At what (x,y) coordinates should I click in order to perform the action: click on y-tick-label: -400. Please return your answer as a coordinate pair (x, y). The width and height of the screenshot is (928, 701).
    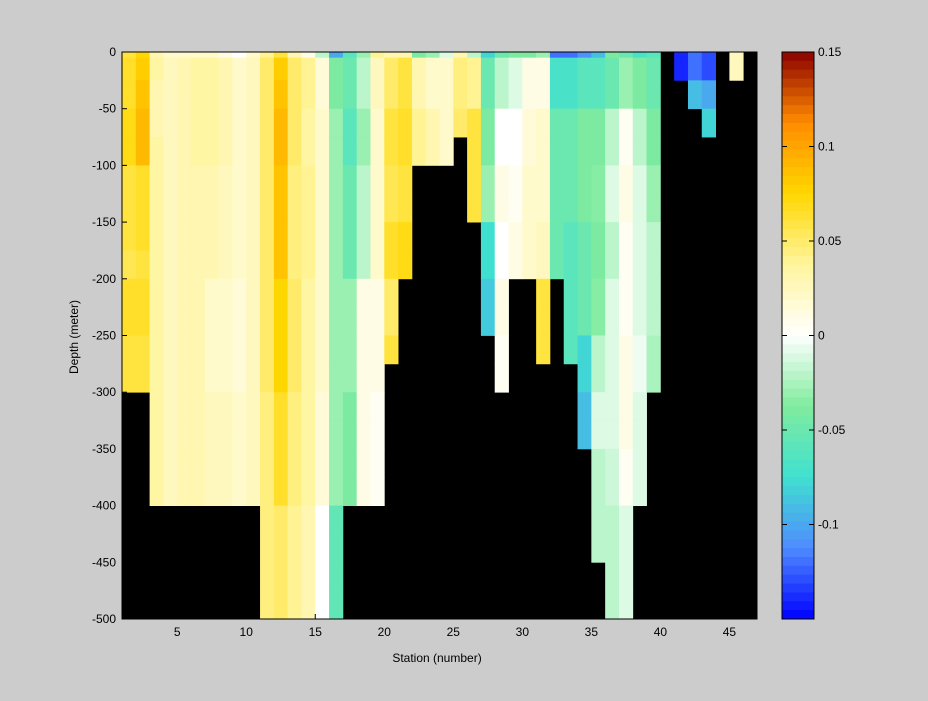
    Looking at the image, I should click on (104, 506).